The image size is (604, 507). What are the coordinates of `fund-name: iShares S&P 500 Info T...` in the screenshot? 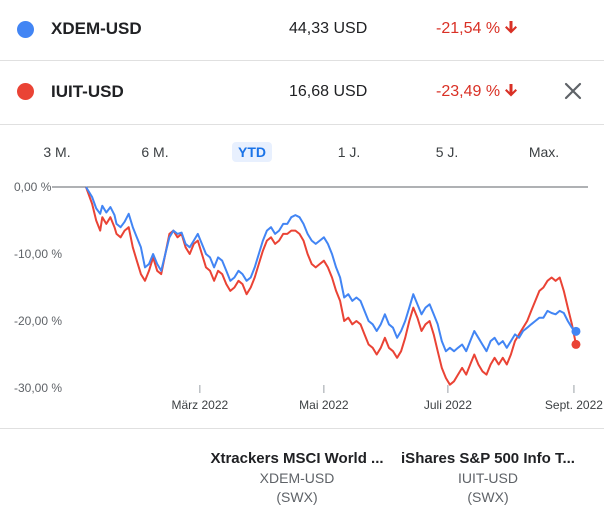 It's located at (488, 458).